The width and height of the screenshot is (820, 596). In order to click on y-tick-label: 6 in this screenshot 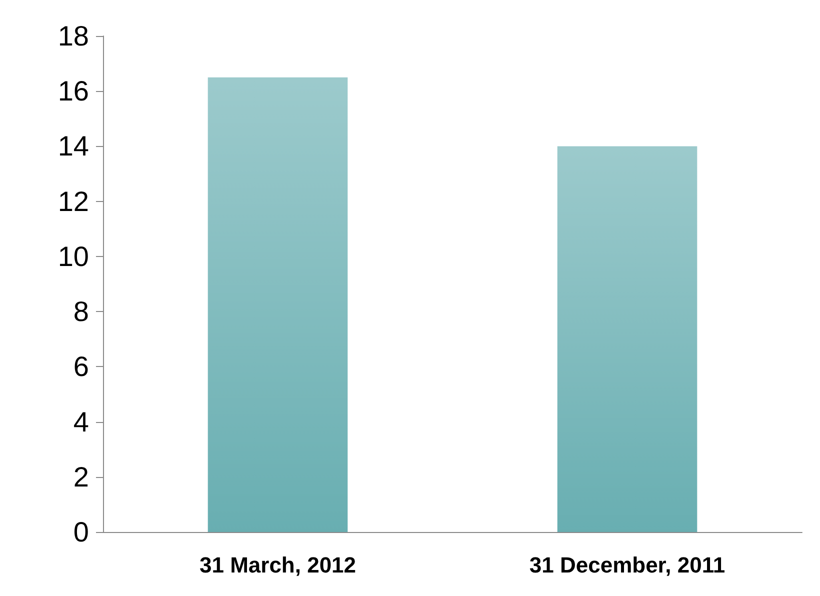, I will do `click(81, 366)`.